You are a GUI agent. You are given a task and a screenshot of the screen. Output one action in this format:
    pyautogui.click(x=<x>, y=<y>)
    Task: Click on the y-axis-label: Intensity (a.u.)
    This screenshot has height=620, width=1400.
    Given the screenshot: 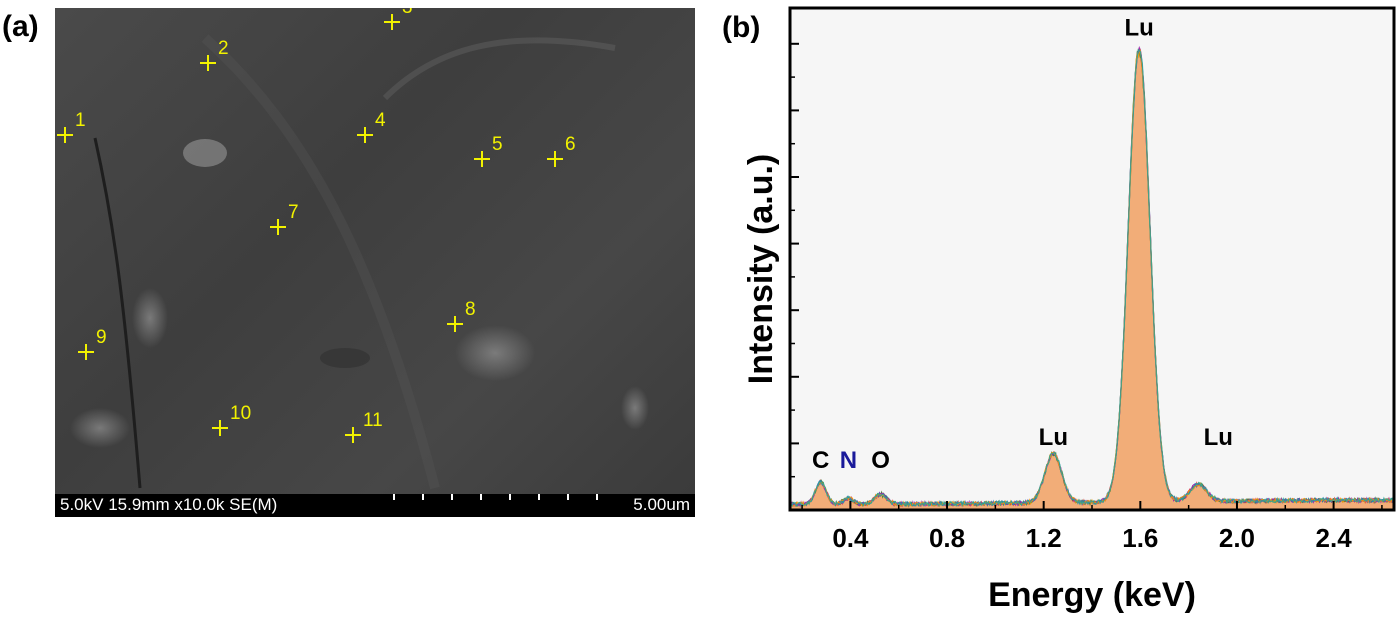 What is the action you would take?
    pyautogui.click(x=761, y=269)
    